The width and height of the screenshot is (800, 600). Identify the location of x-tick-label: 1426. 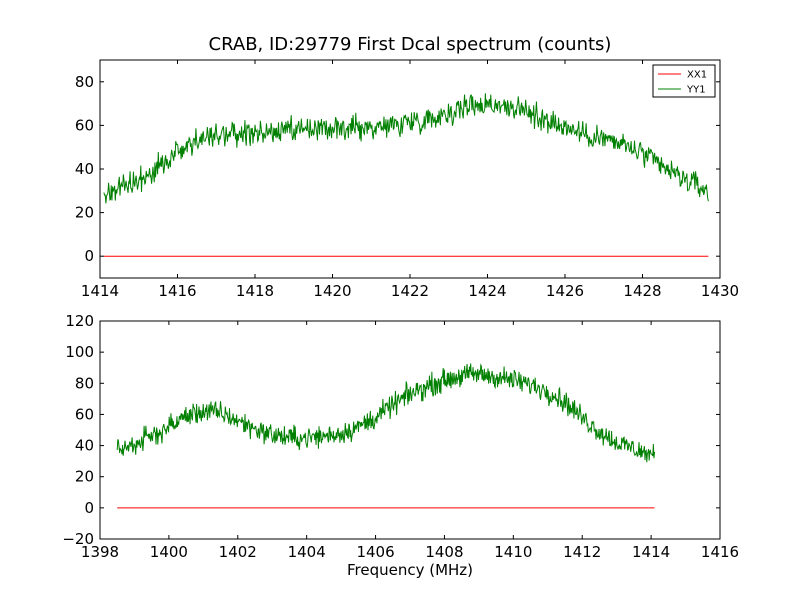
(565, 291).